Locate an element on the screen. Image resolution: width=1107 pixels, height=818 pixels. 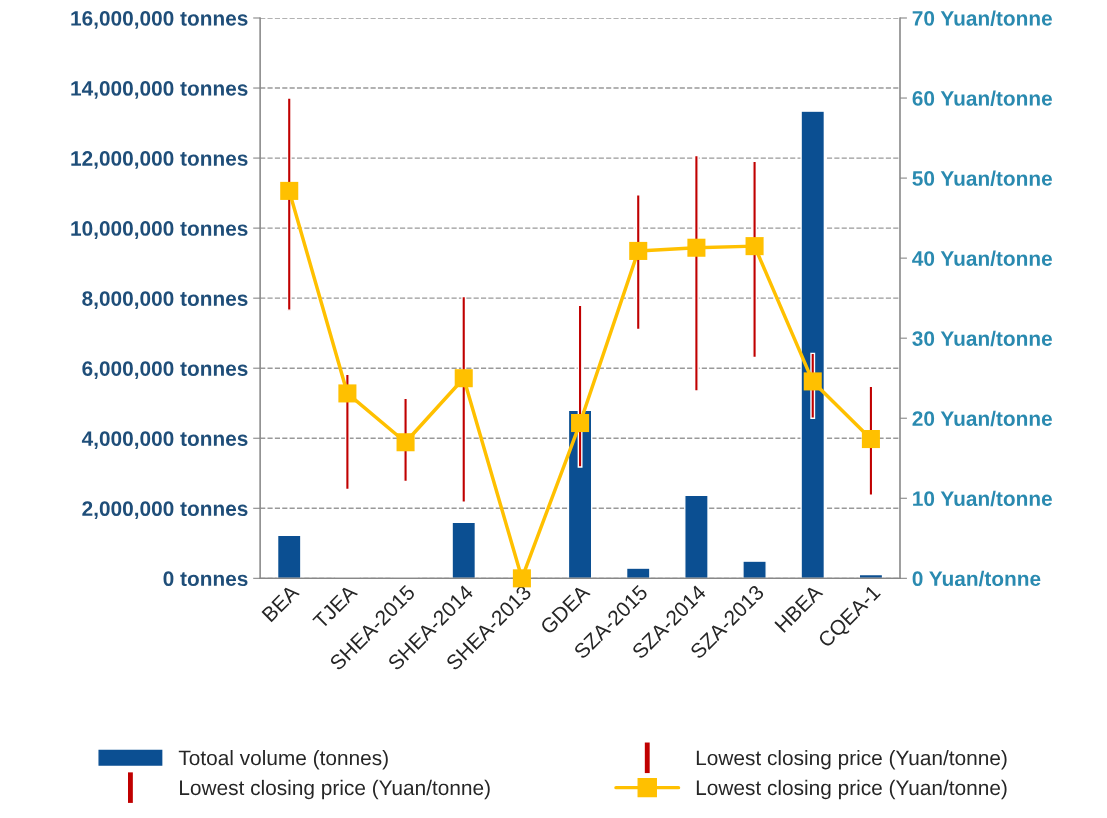
y2-tick-label: 60 Yuan/tonne is located at coordinates (982, 98).